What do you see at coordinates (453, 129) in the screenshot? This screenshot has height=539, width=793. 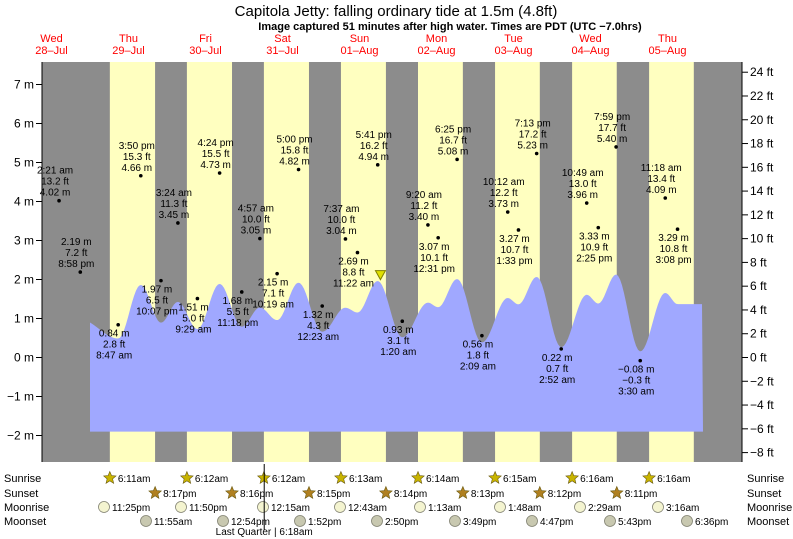 I see `tide-label-line: 6:25 pm` at bounding box center [453, 129].